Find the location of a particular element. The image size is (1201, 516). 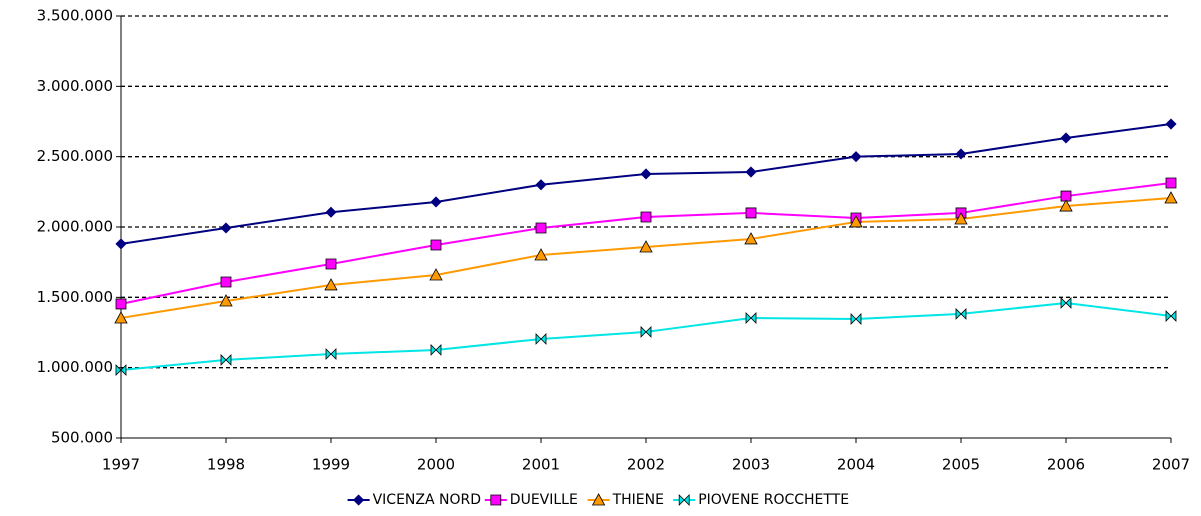

legend-label: THIENE is located at coordinates (638, 500).